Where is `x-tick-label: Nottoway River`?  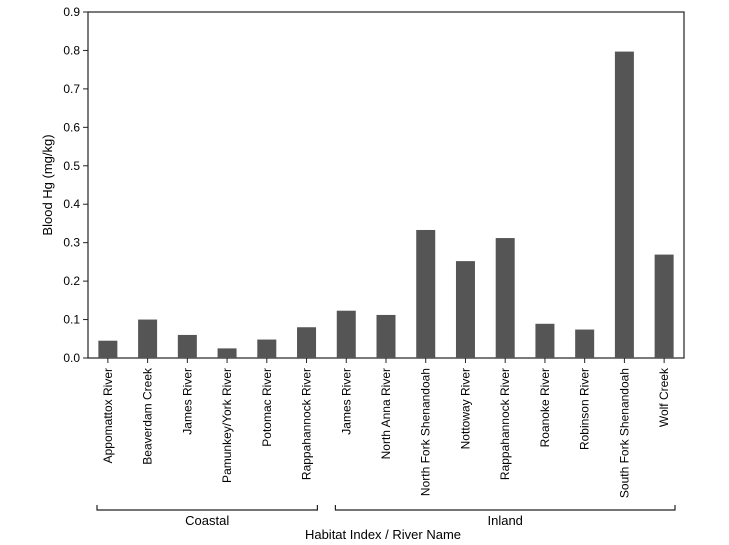 x-tick-label: Nottoway River is located at coordinates (465, 408).